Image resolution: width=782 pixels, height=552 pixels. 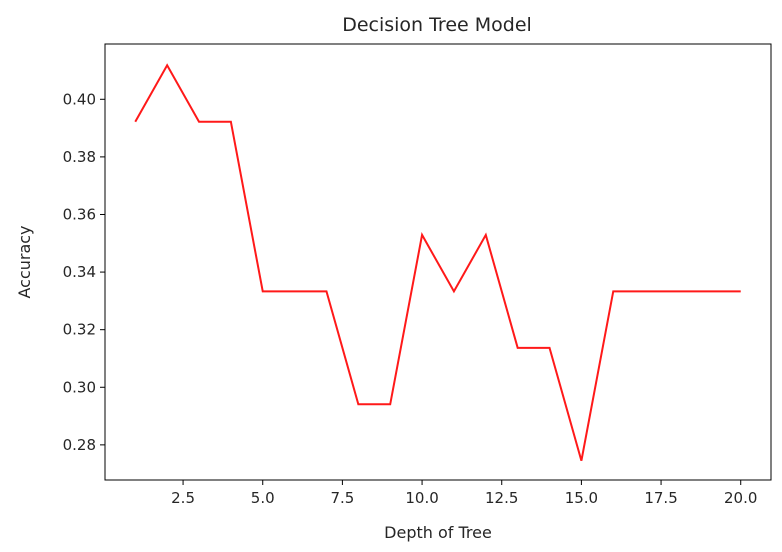 I want to click on x-tick-label: 20.0, so click(x=740, y=498).